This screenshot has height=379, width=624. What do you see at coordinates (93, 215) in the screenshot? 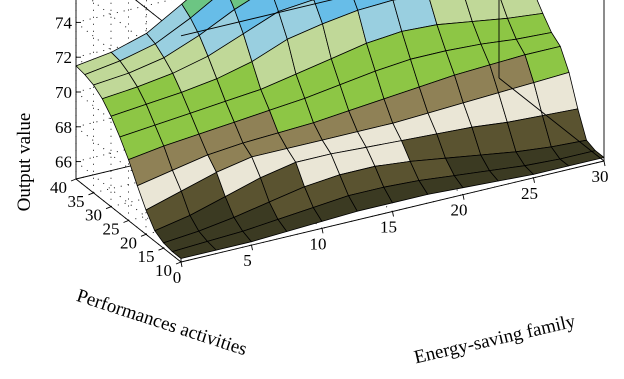
I see `y-tick-label: 30` at bounding box center [93, 215].